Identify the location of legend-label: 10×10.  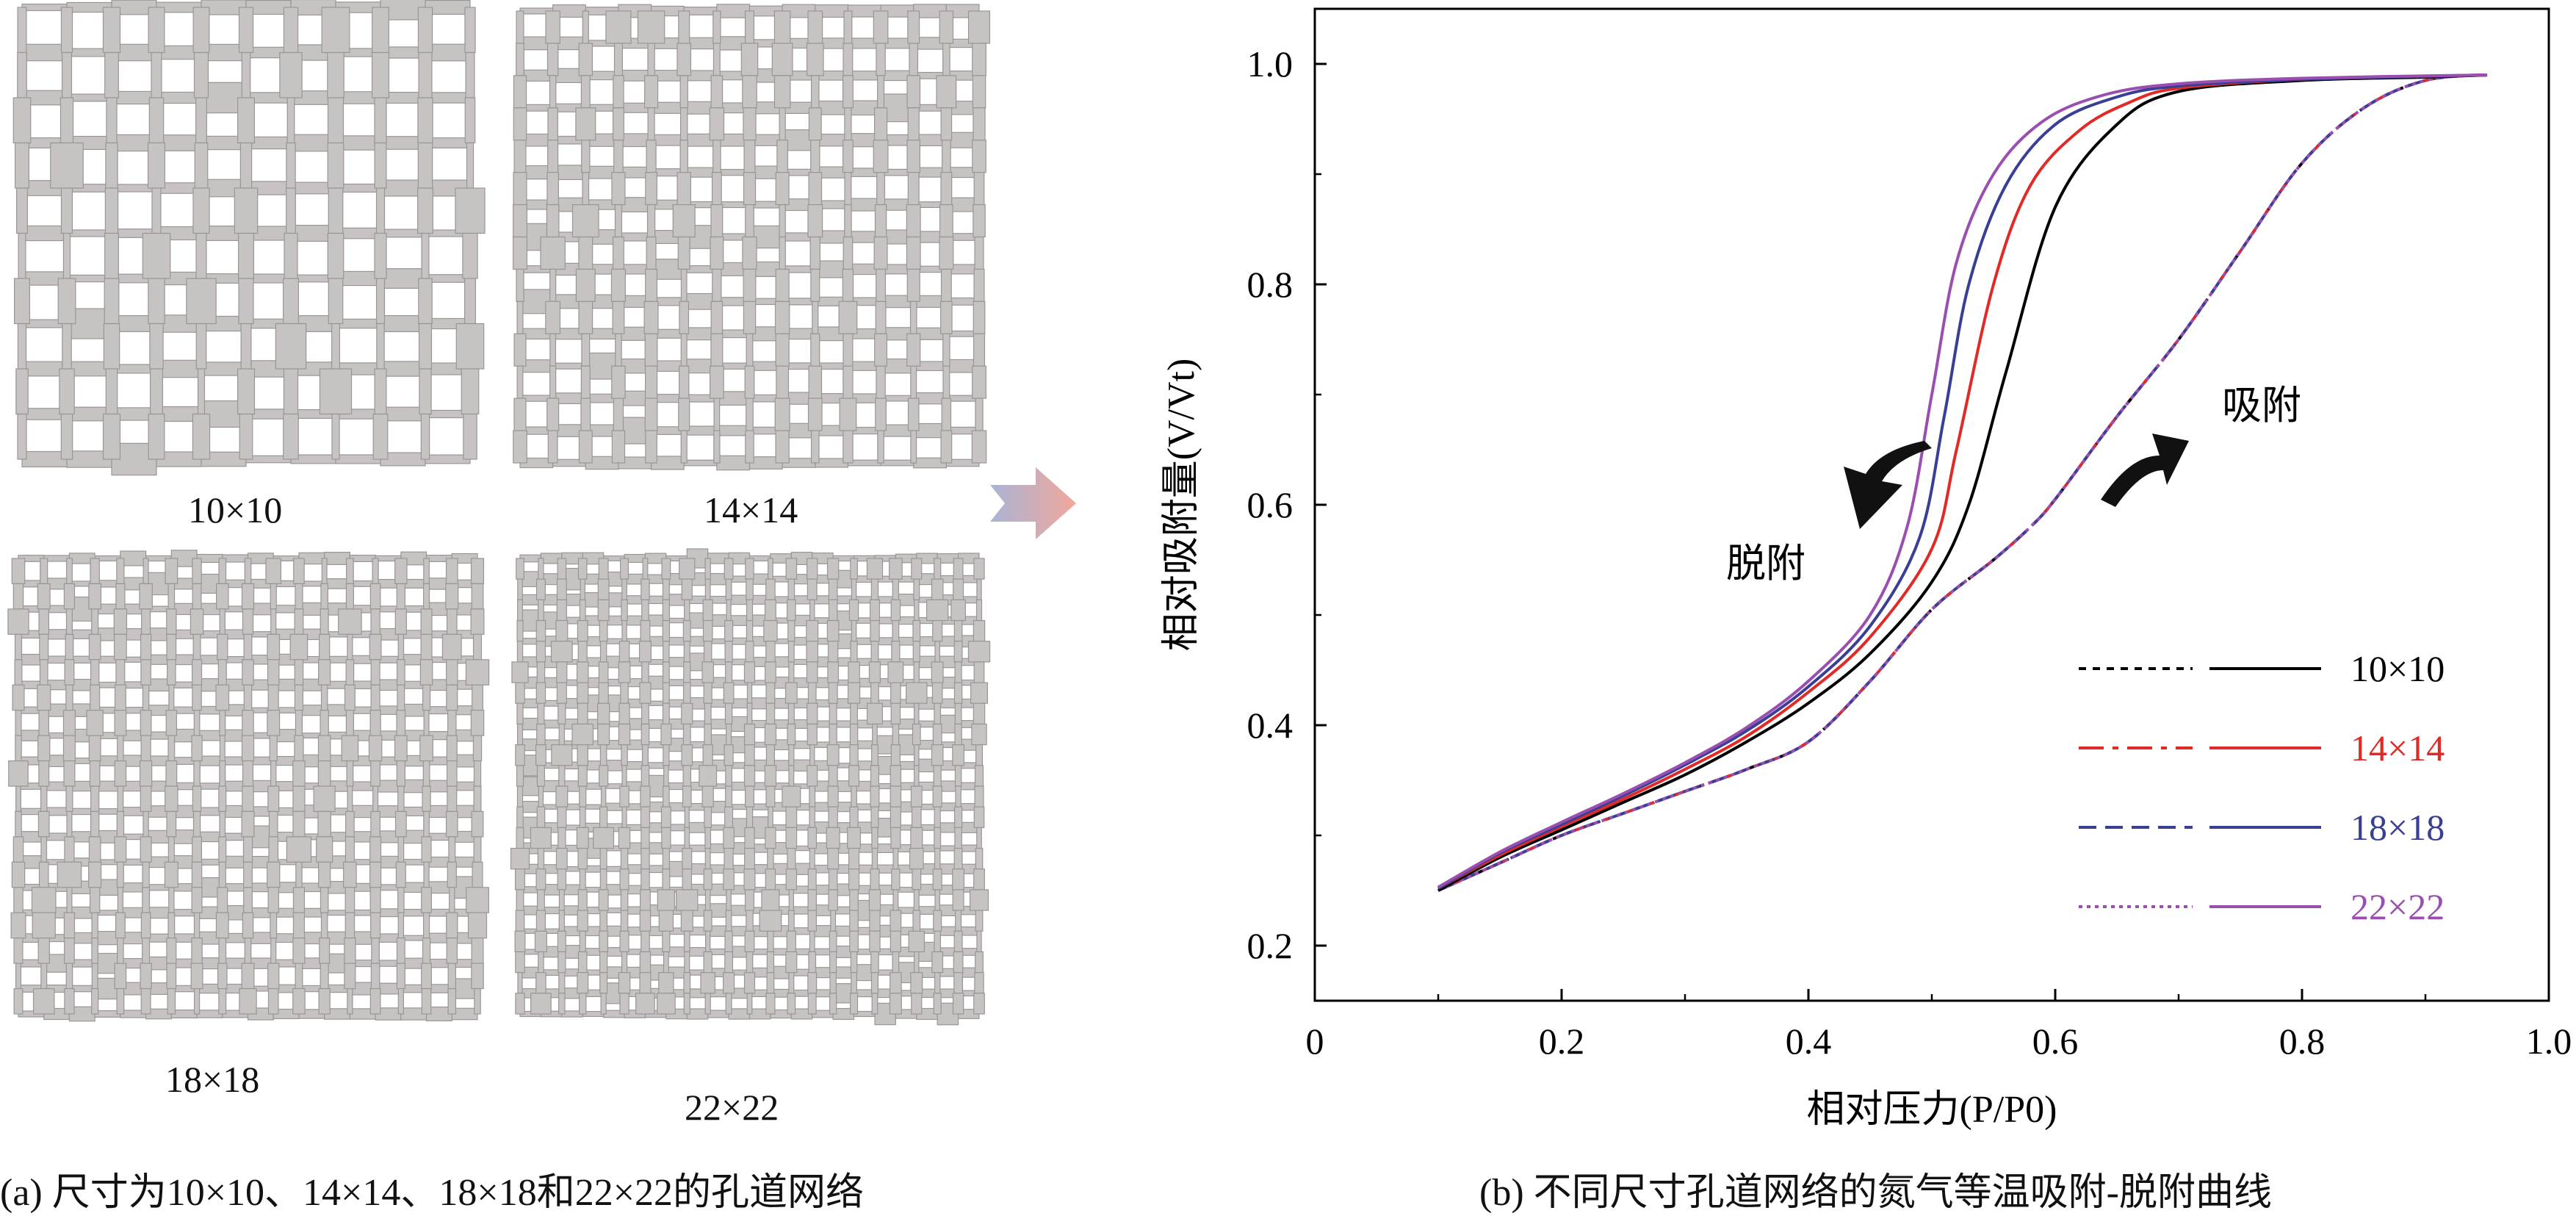
(2397, 669).